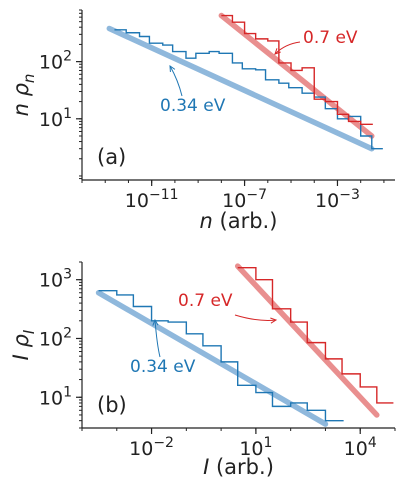  What do you see at coordinates (238, 467) in the screenshot?
I see `x-axis-label: I (arb.)` at bounding box center [238, 467].